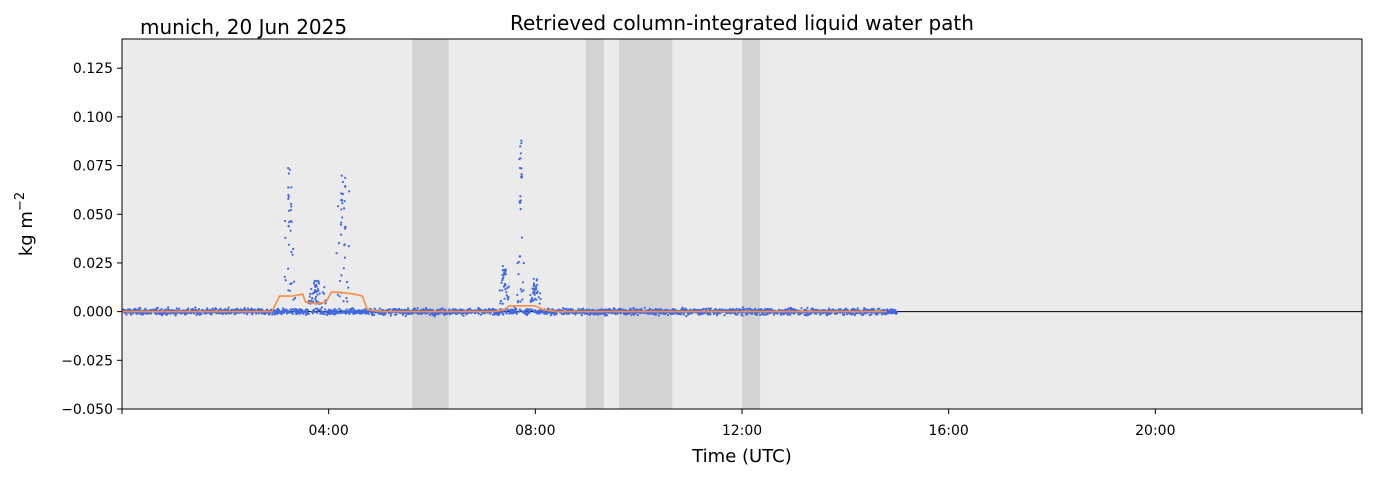 This screenshot has height=478, width=1374. I want to click on x-axis-label: Time (UTC), so click(741, 456).